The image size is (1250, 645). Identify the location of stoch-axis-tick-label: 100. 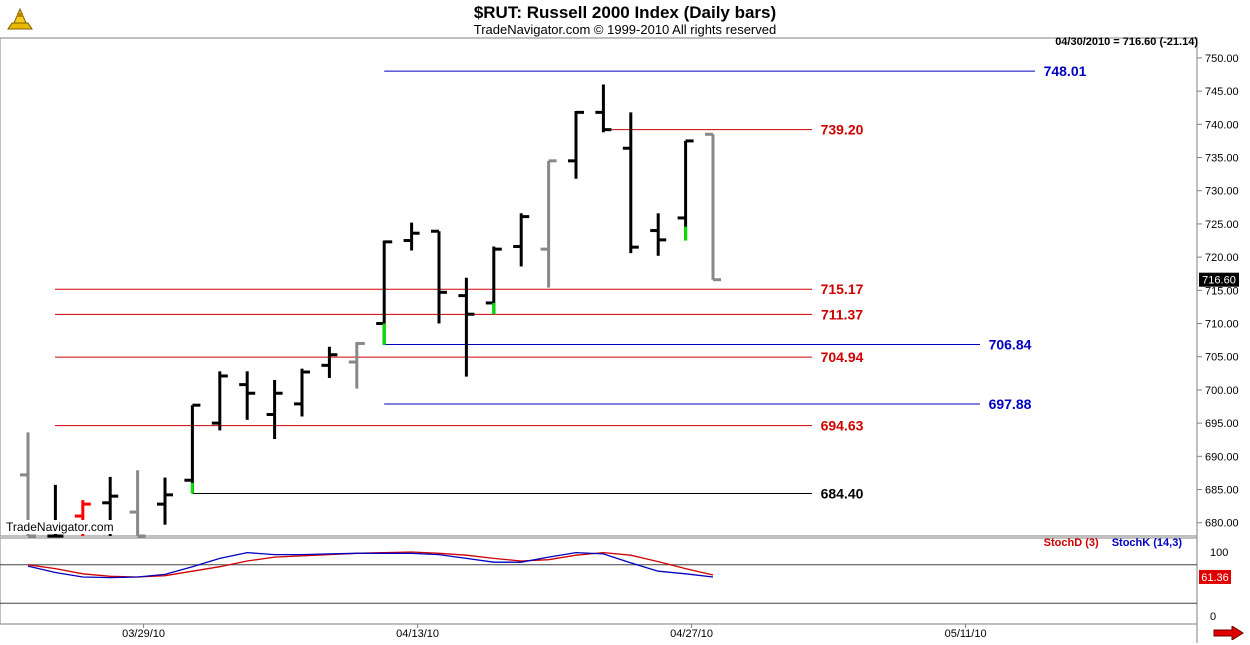
(1219, 553).